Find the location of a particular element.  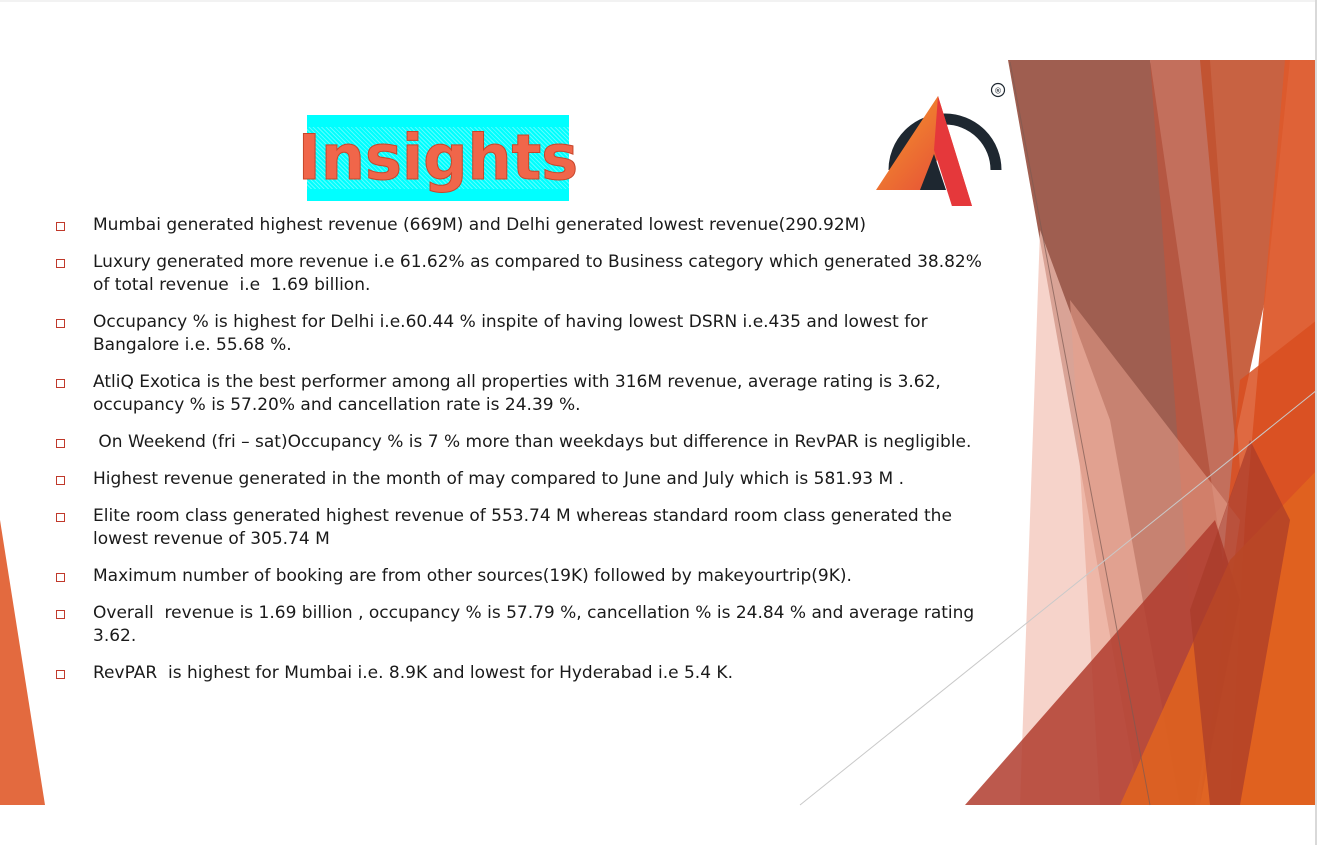

page-title: Insights is located at coordinates (438, 157).